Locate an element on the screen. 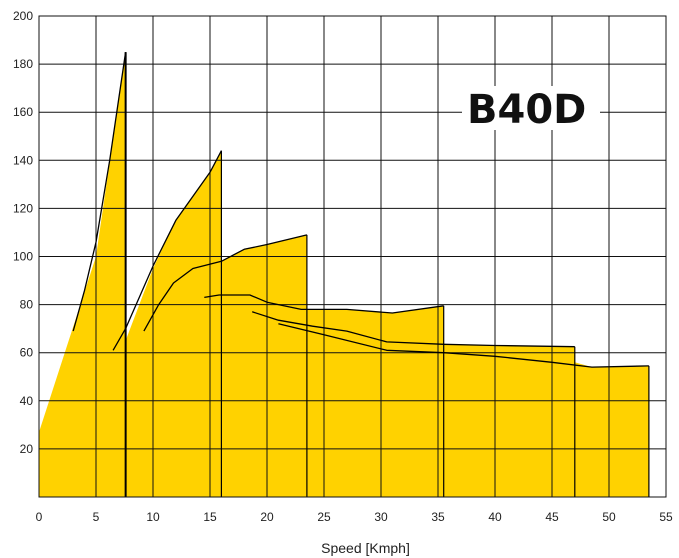 The width and height of the screenshot is (679, 558). y-tick-label: 120 is located at coordinates (23, 208).